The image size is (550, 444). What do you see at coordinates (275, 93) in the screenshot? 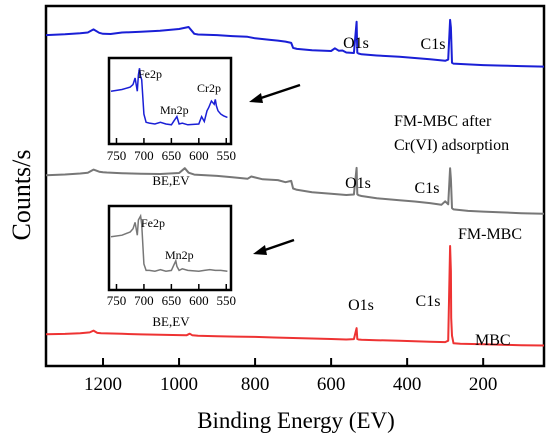
I see `arrow-top` at bounding box center [275, 93].